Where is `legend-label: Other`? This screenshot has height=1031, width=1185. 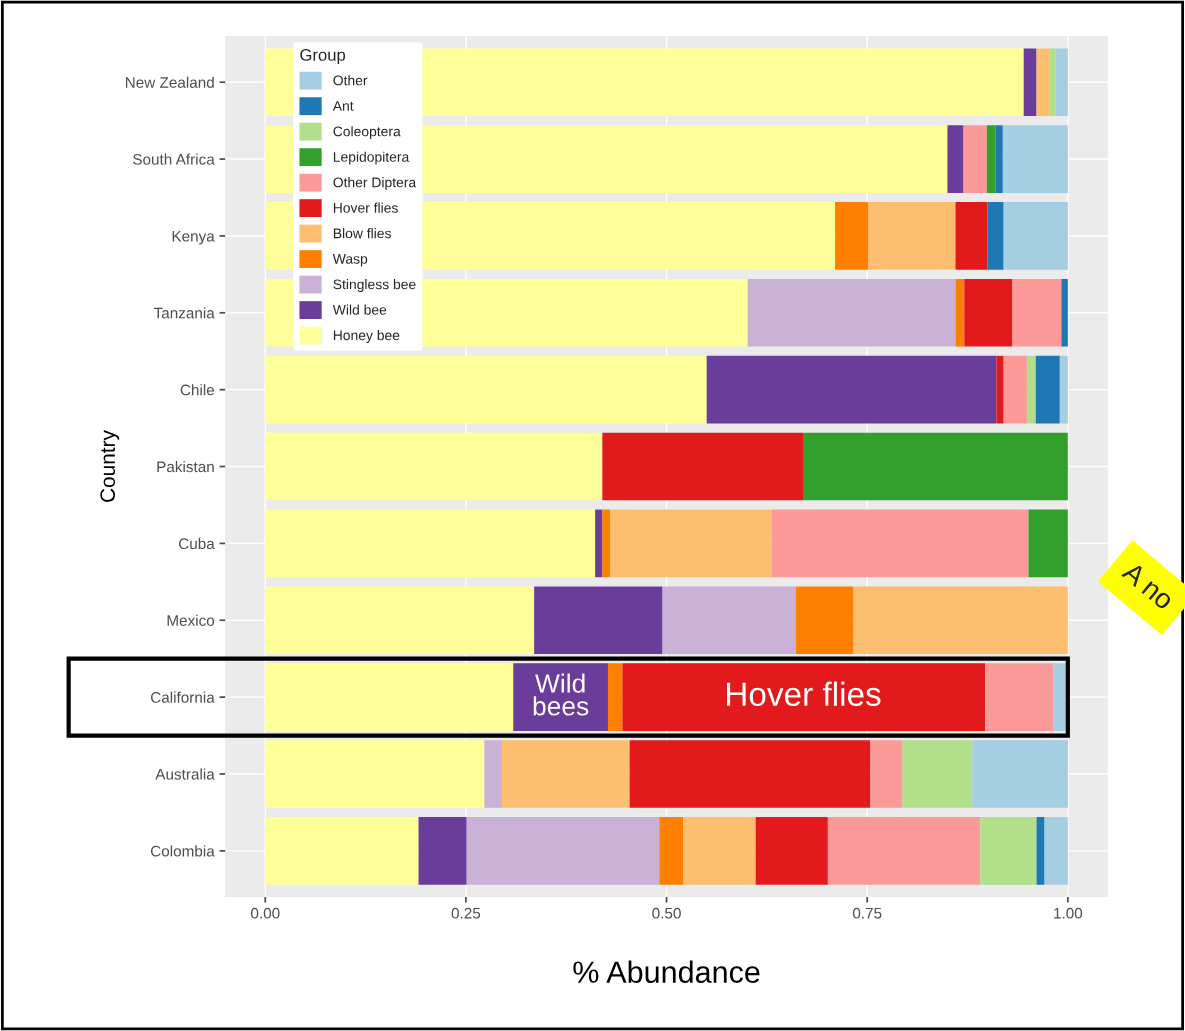
legend-label: Other is located at coordinates (350, 80).